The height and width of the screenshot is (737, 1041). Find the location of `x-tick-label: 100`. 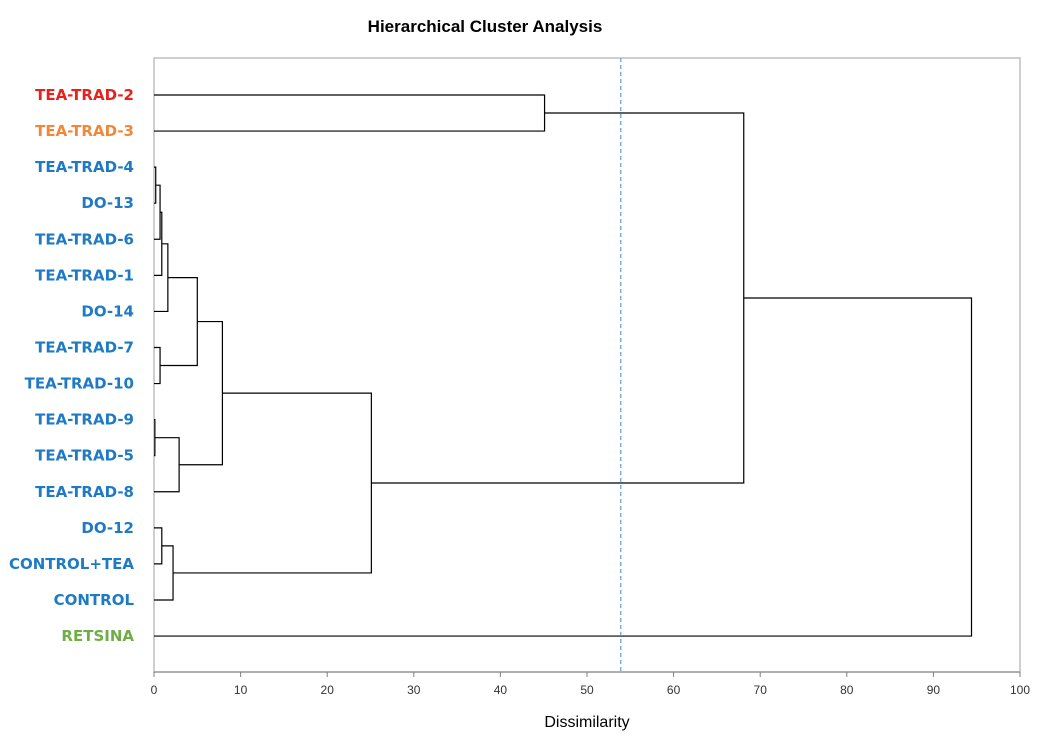

x-tick-label: 100 is located at coordinates (1020, 690).